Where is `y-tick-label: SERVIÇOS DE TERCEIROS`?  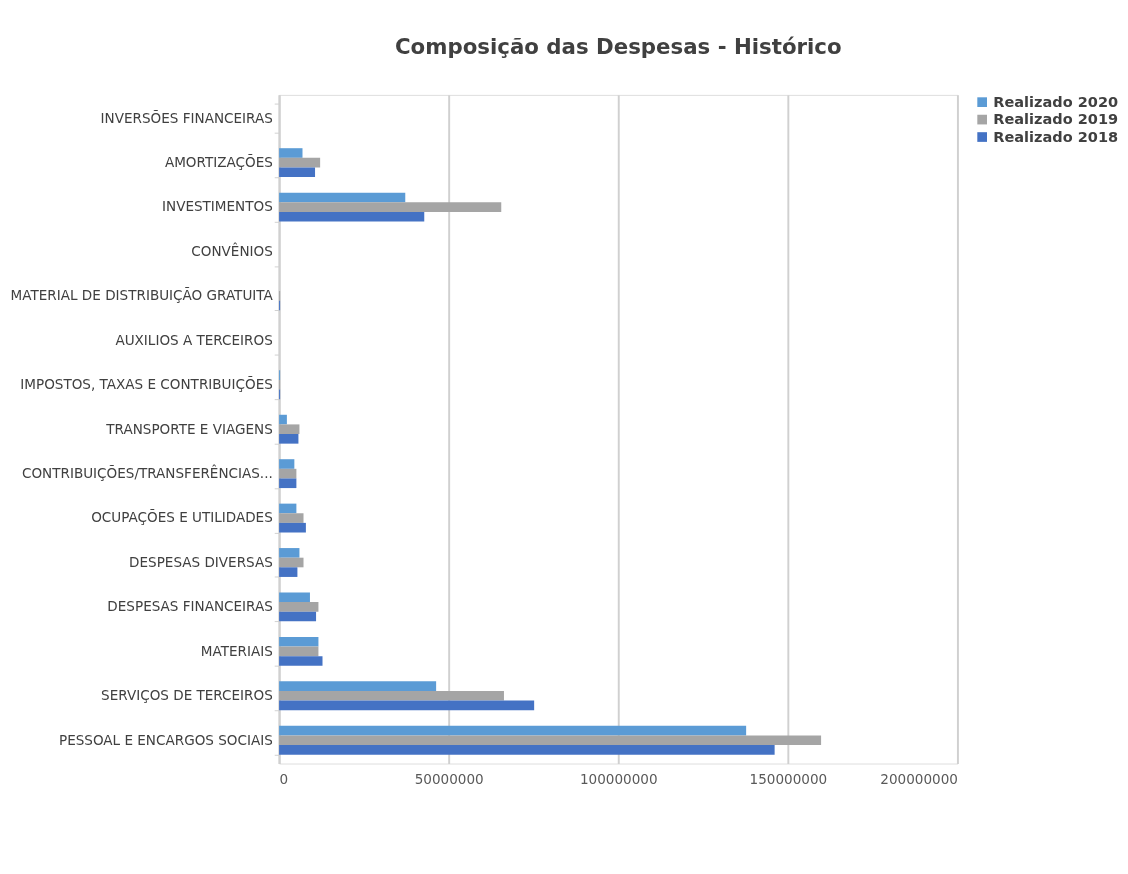
y-tick-label: SERVIÇOS DE TERCEIROS is located at coordinates (187, 695).